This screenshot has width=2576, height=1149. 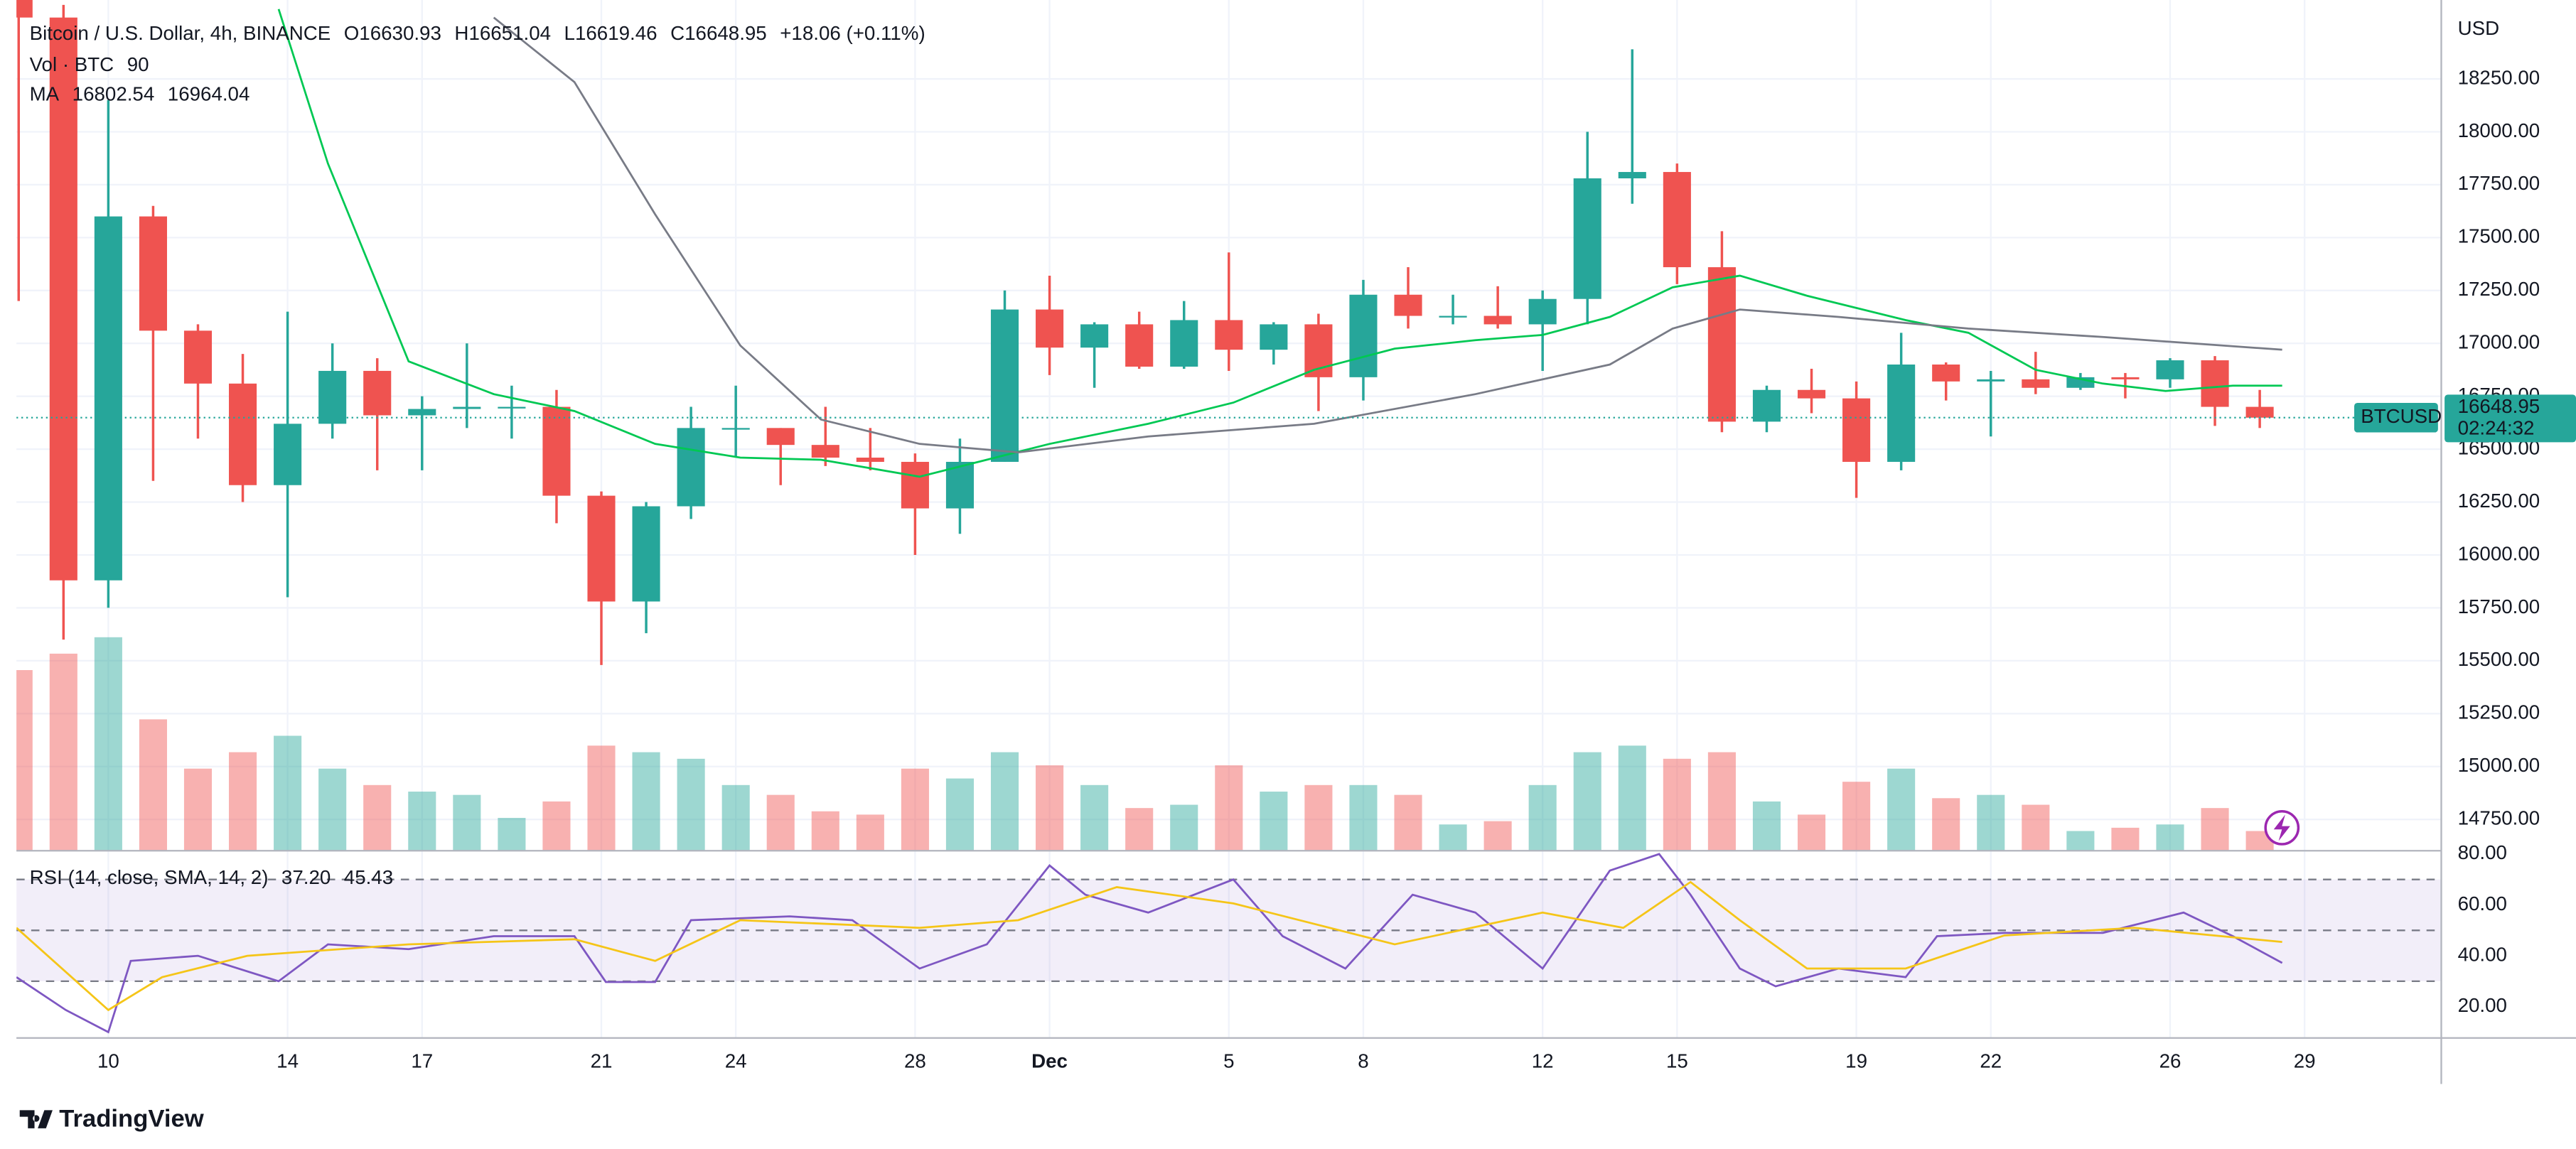 I want to click on x-tick-label: 24, so click(x=736, y=1061).